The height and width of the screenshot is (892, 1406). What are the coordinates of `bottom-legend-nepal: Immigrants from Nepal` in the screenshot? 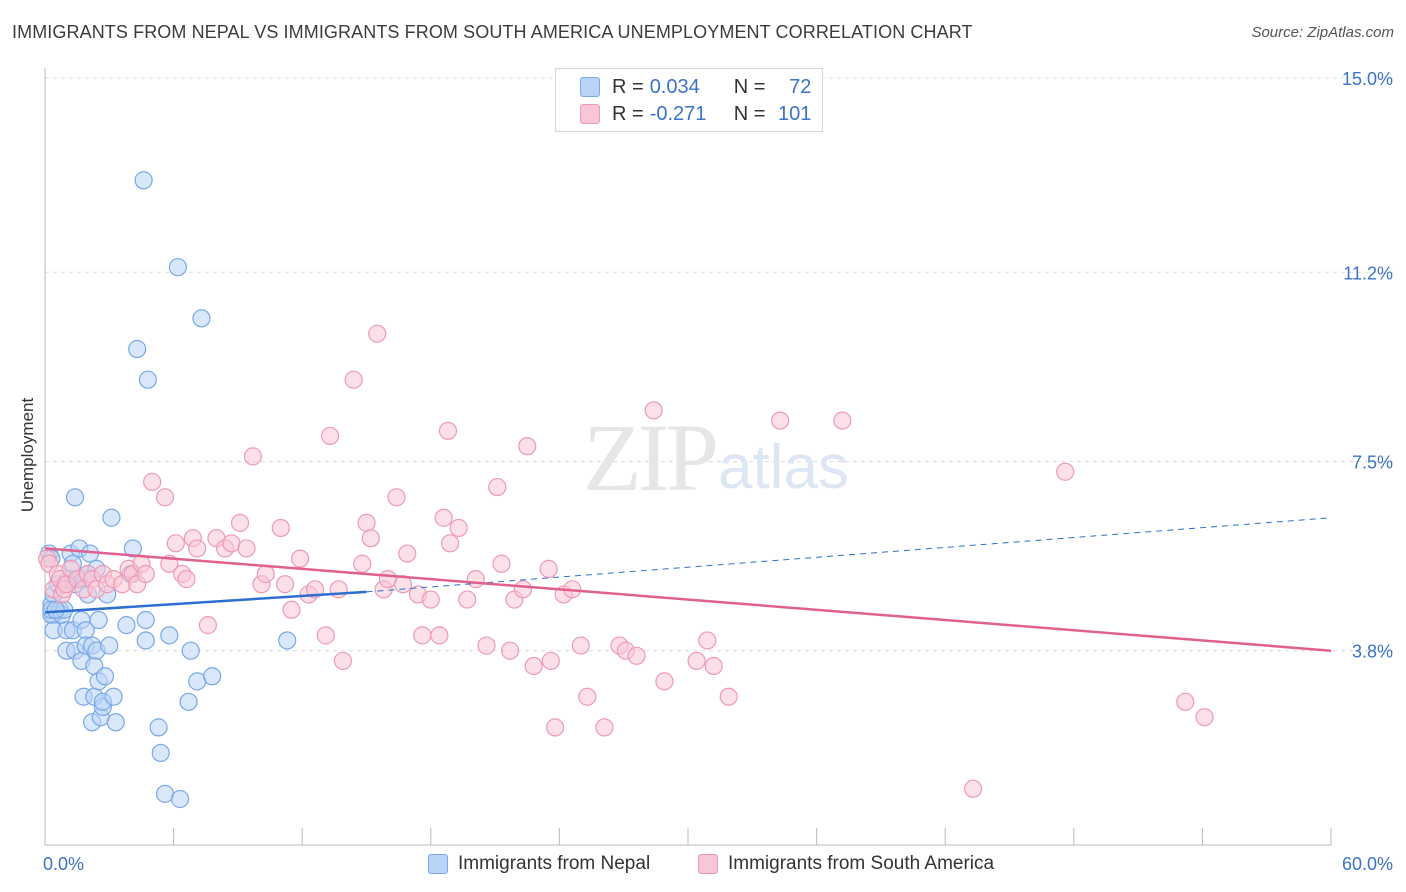 It's located at (539, 864).